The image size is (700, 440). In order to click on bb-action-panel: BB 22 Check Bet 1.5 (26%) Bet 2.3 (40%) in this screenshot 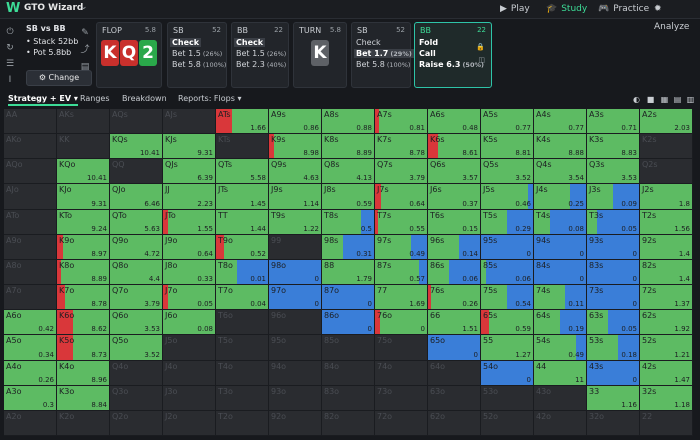, I will do `click(260, 55)`.